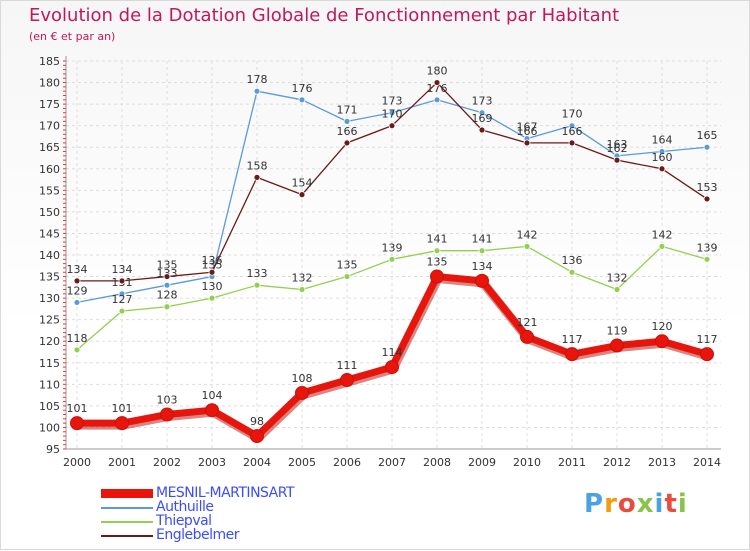 The width and height of the screenshot is (750, 551). What do you see at coordinates (77, 462) in the screenshot?
I see `x-tick-label: 2000` at bounding box center [77, 462].